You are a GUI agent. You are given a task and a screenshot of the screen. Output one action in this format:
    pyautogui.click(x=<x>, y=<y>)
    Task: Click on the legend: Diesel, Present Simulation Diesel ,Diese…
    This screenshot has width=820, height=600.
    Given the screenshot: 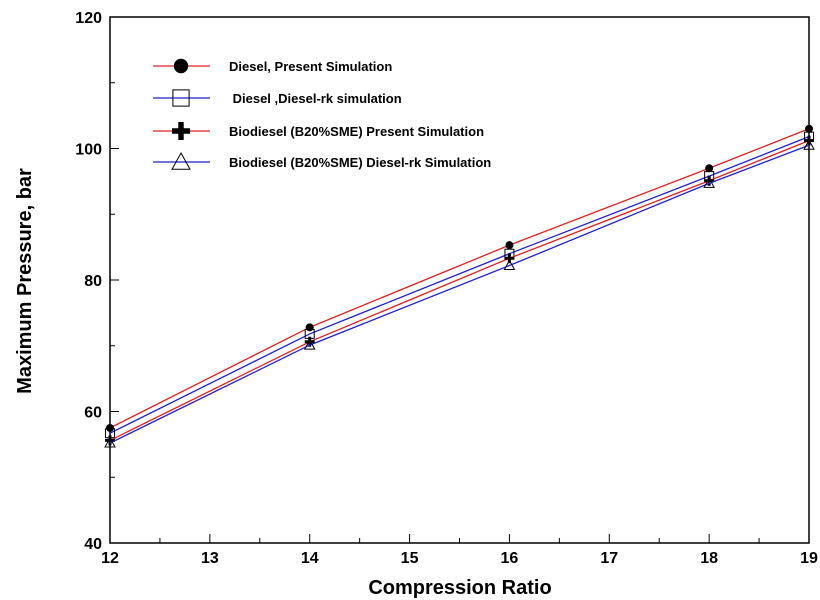 What is the action you would take?
    pyautogui.click(x=322, y=114)
    